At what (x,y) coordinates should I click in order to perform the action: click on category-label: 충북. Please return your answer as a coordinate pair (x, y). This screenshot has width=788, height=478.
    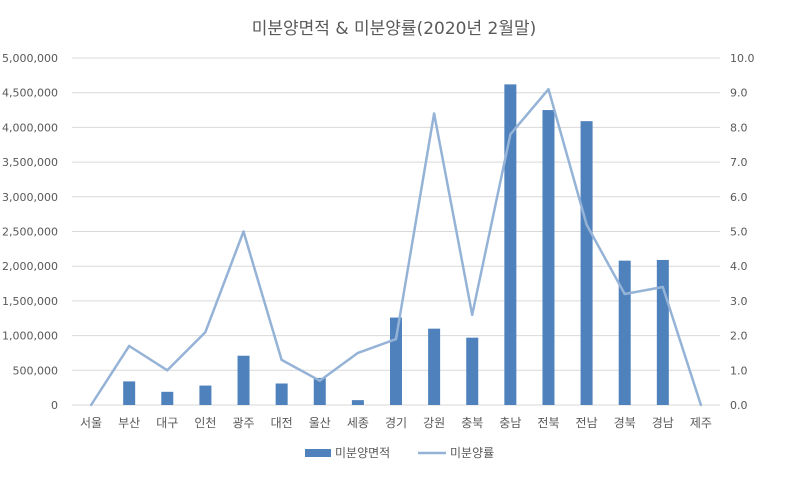
    Looking at the image, I should click on (472, 423).